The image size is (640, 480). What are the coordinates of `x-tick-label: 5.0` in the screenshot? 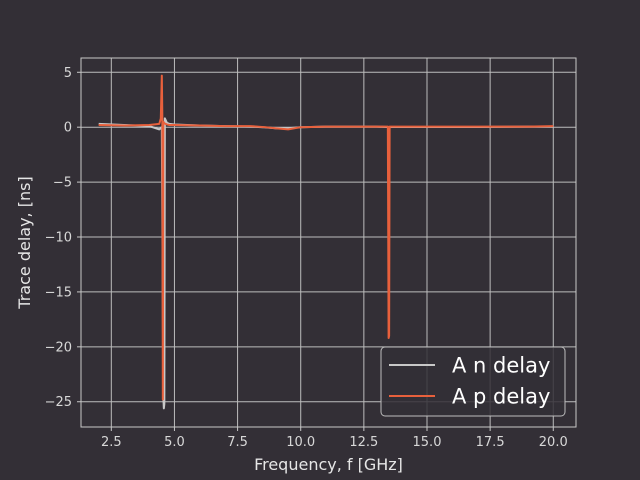 It's located at (174, 442).